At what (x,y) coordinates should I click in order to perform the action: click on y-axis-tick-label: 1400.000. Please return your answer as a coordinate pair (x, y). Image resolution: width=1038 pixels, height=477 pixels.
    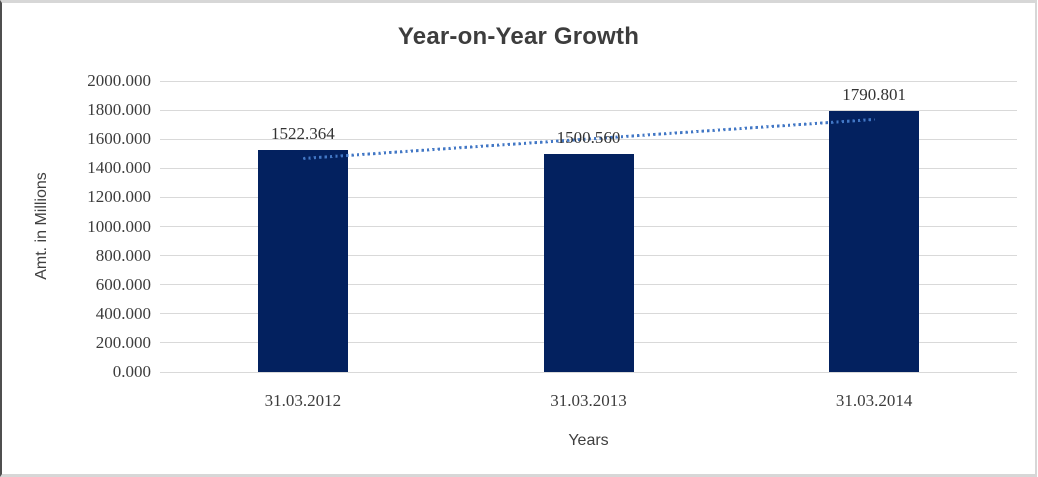
    Looking at the image, I should click on (119, 168).